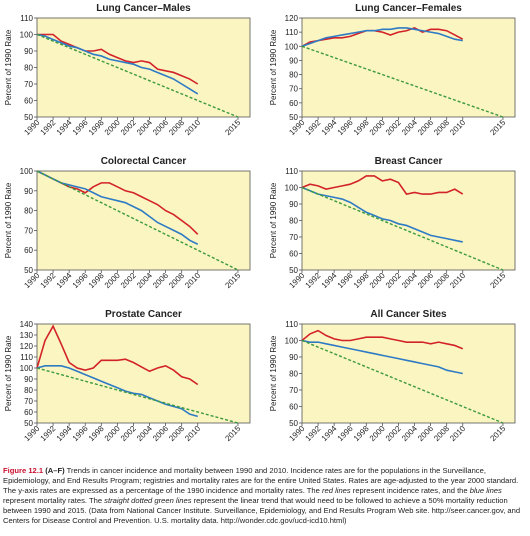 The image size is (530, 536). I want to click on chart-title: Breast Cancer, so click(409, 161).